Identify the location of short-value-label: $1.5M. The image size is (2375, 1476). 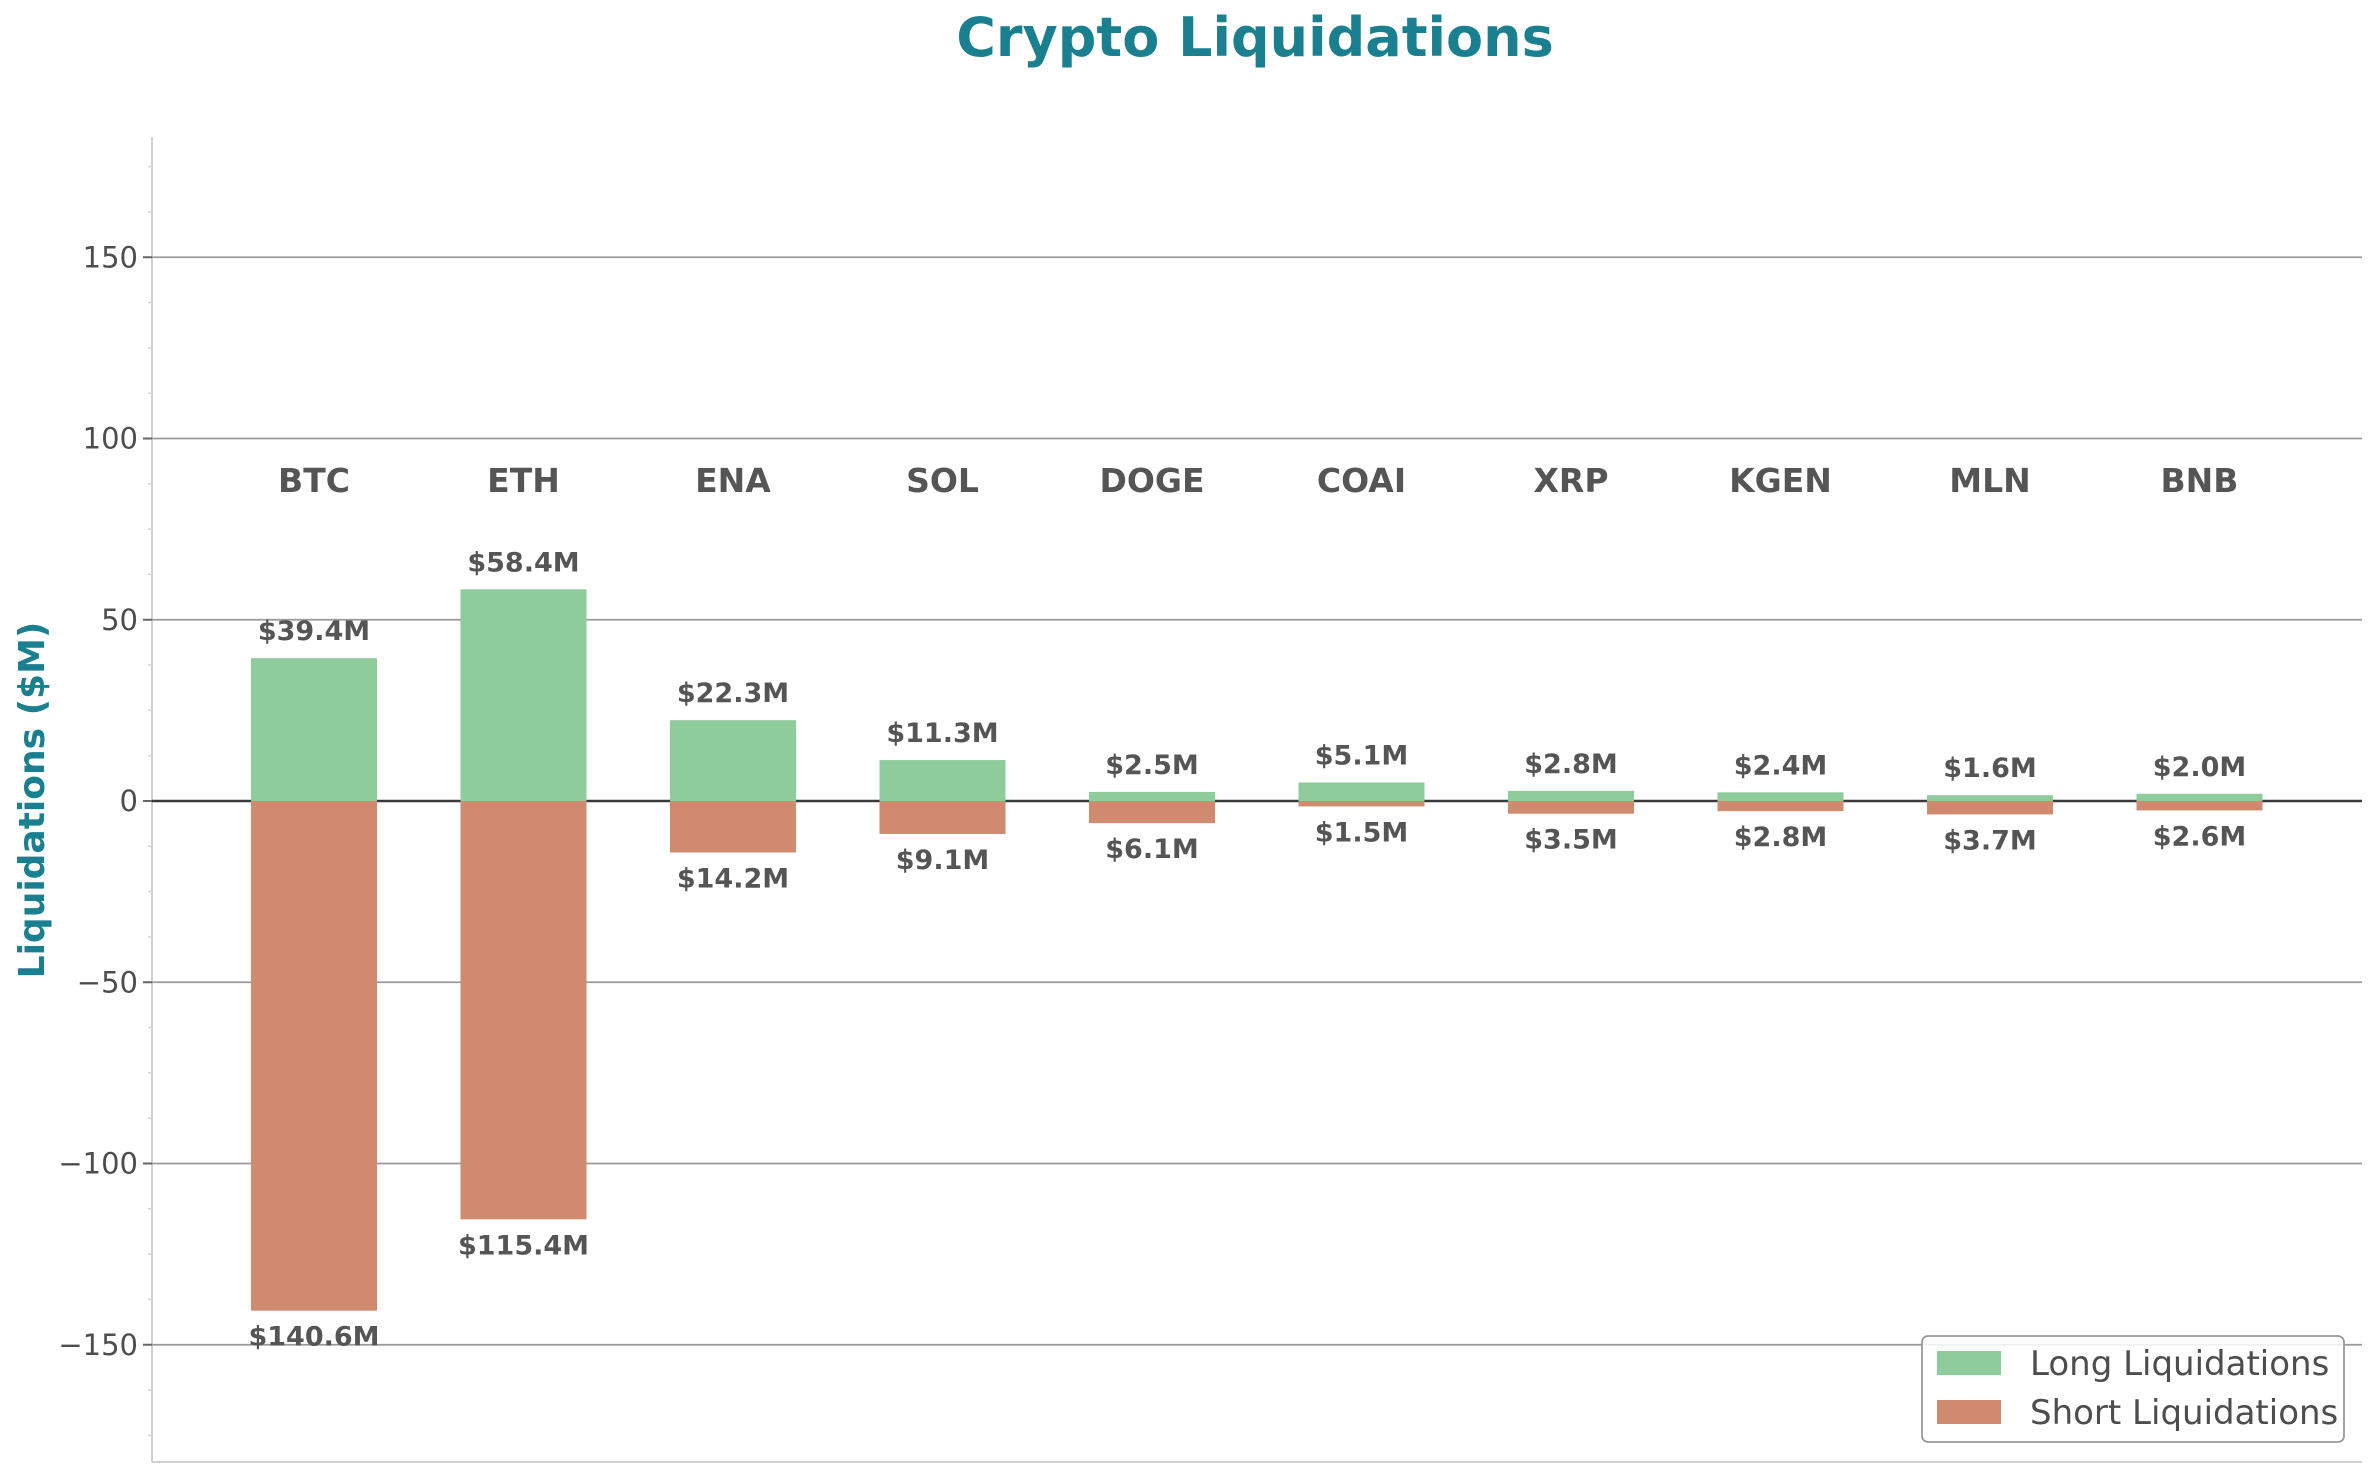
(1362, 832).